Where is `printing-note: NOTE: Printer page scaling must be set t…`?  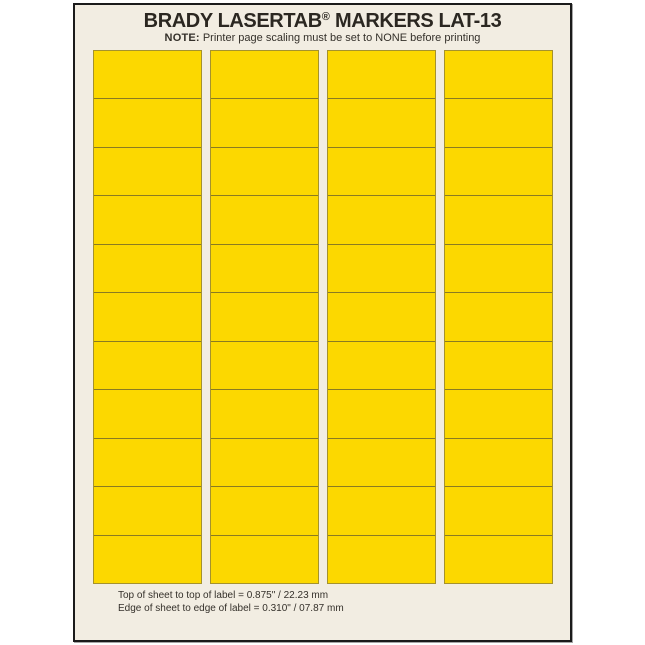 printing-note: NOTE: Printer page scaling must be set t… is located at coordinates (322, 38).